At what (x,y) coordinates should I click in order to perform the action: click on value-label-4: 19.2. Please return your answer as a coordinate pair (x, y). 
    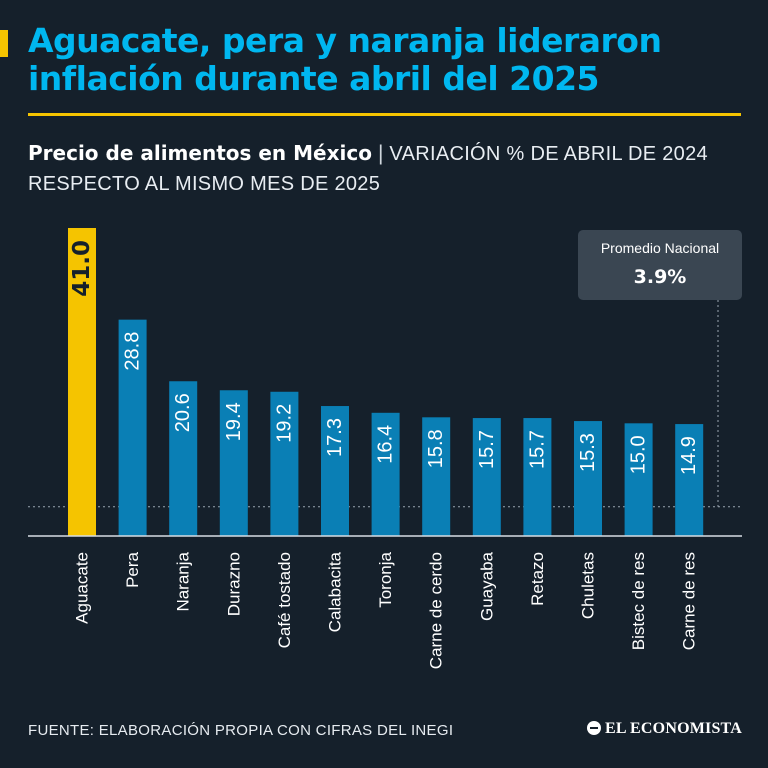
    Looking at the image, I should click on (284, 423).